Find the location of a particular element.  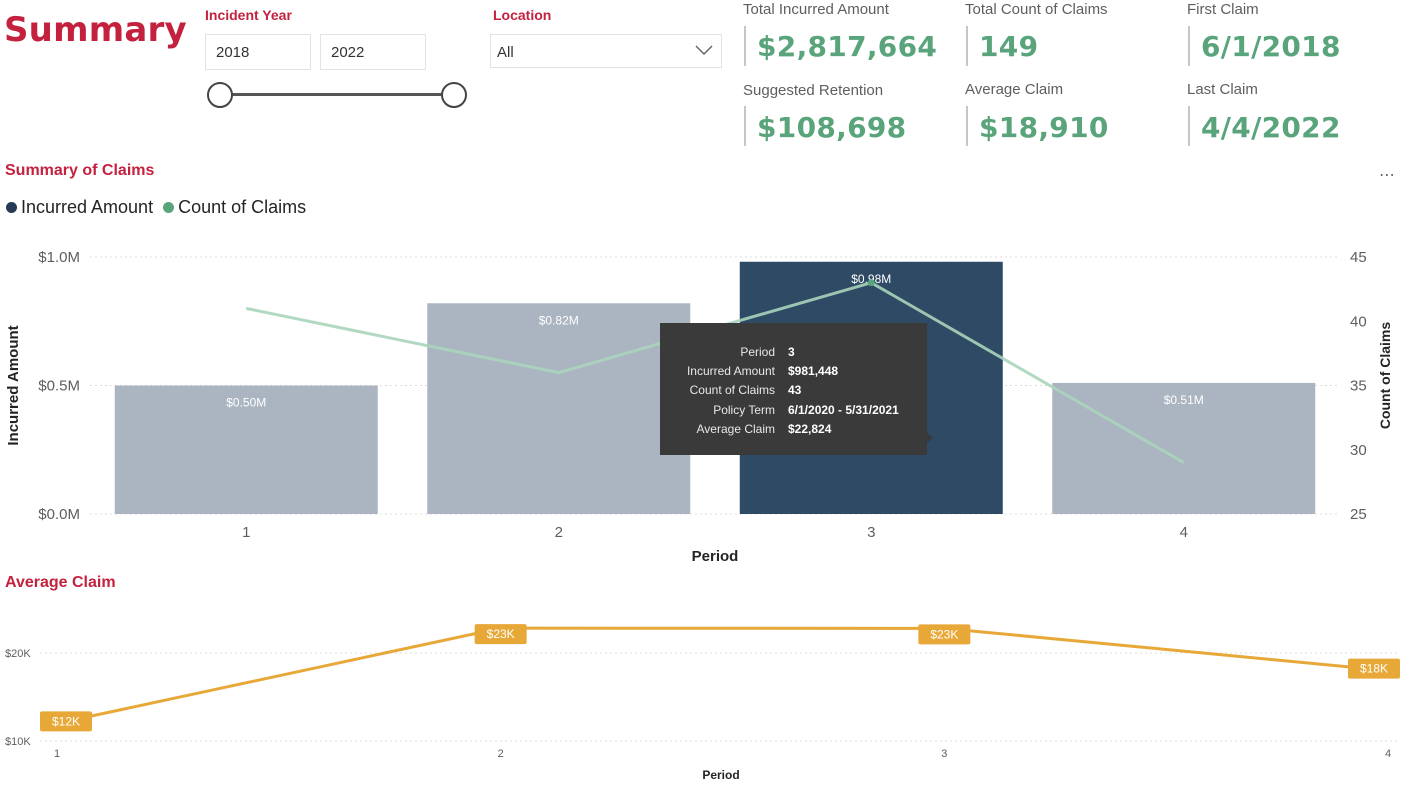

y-axis-title: Incurred Amount is located at coordinates (13, 385).